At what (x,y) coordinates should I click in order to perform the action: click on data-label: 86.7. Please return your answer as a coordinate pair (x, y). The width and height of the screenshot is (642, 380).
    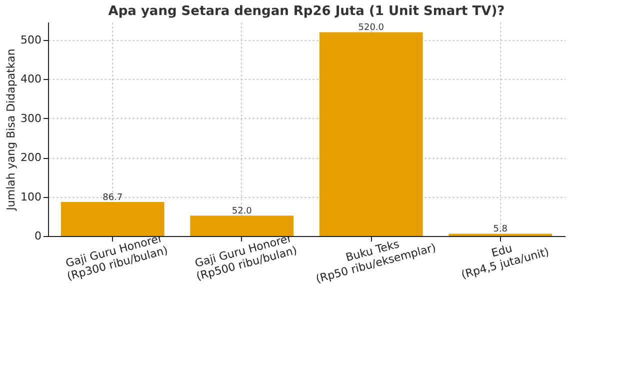
    Looking at the image, I should click on (112, 198).